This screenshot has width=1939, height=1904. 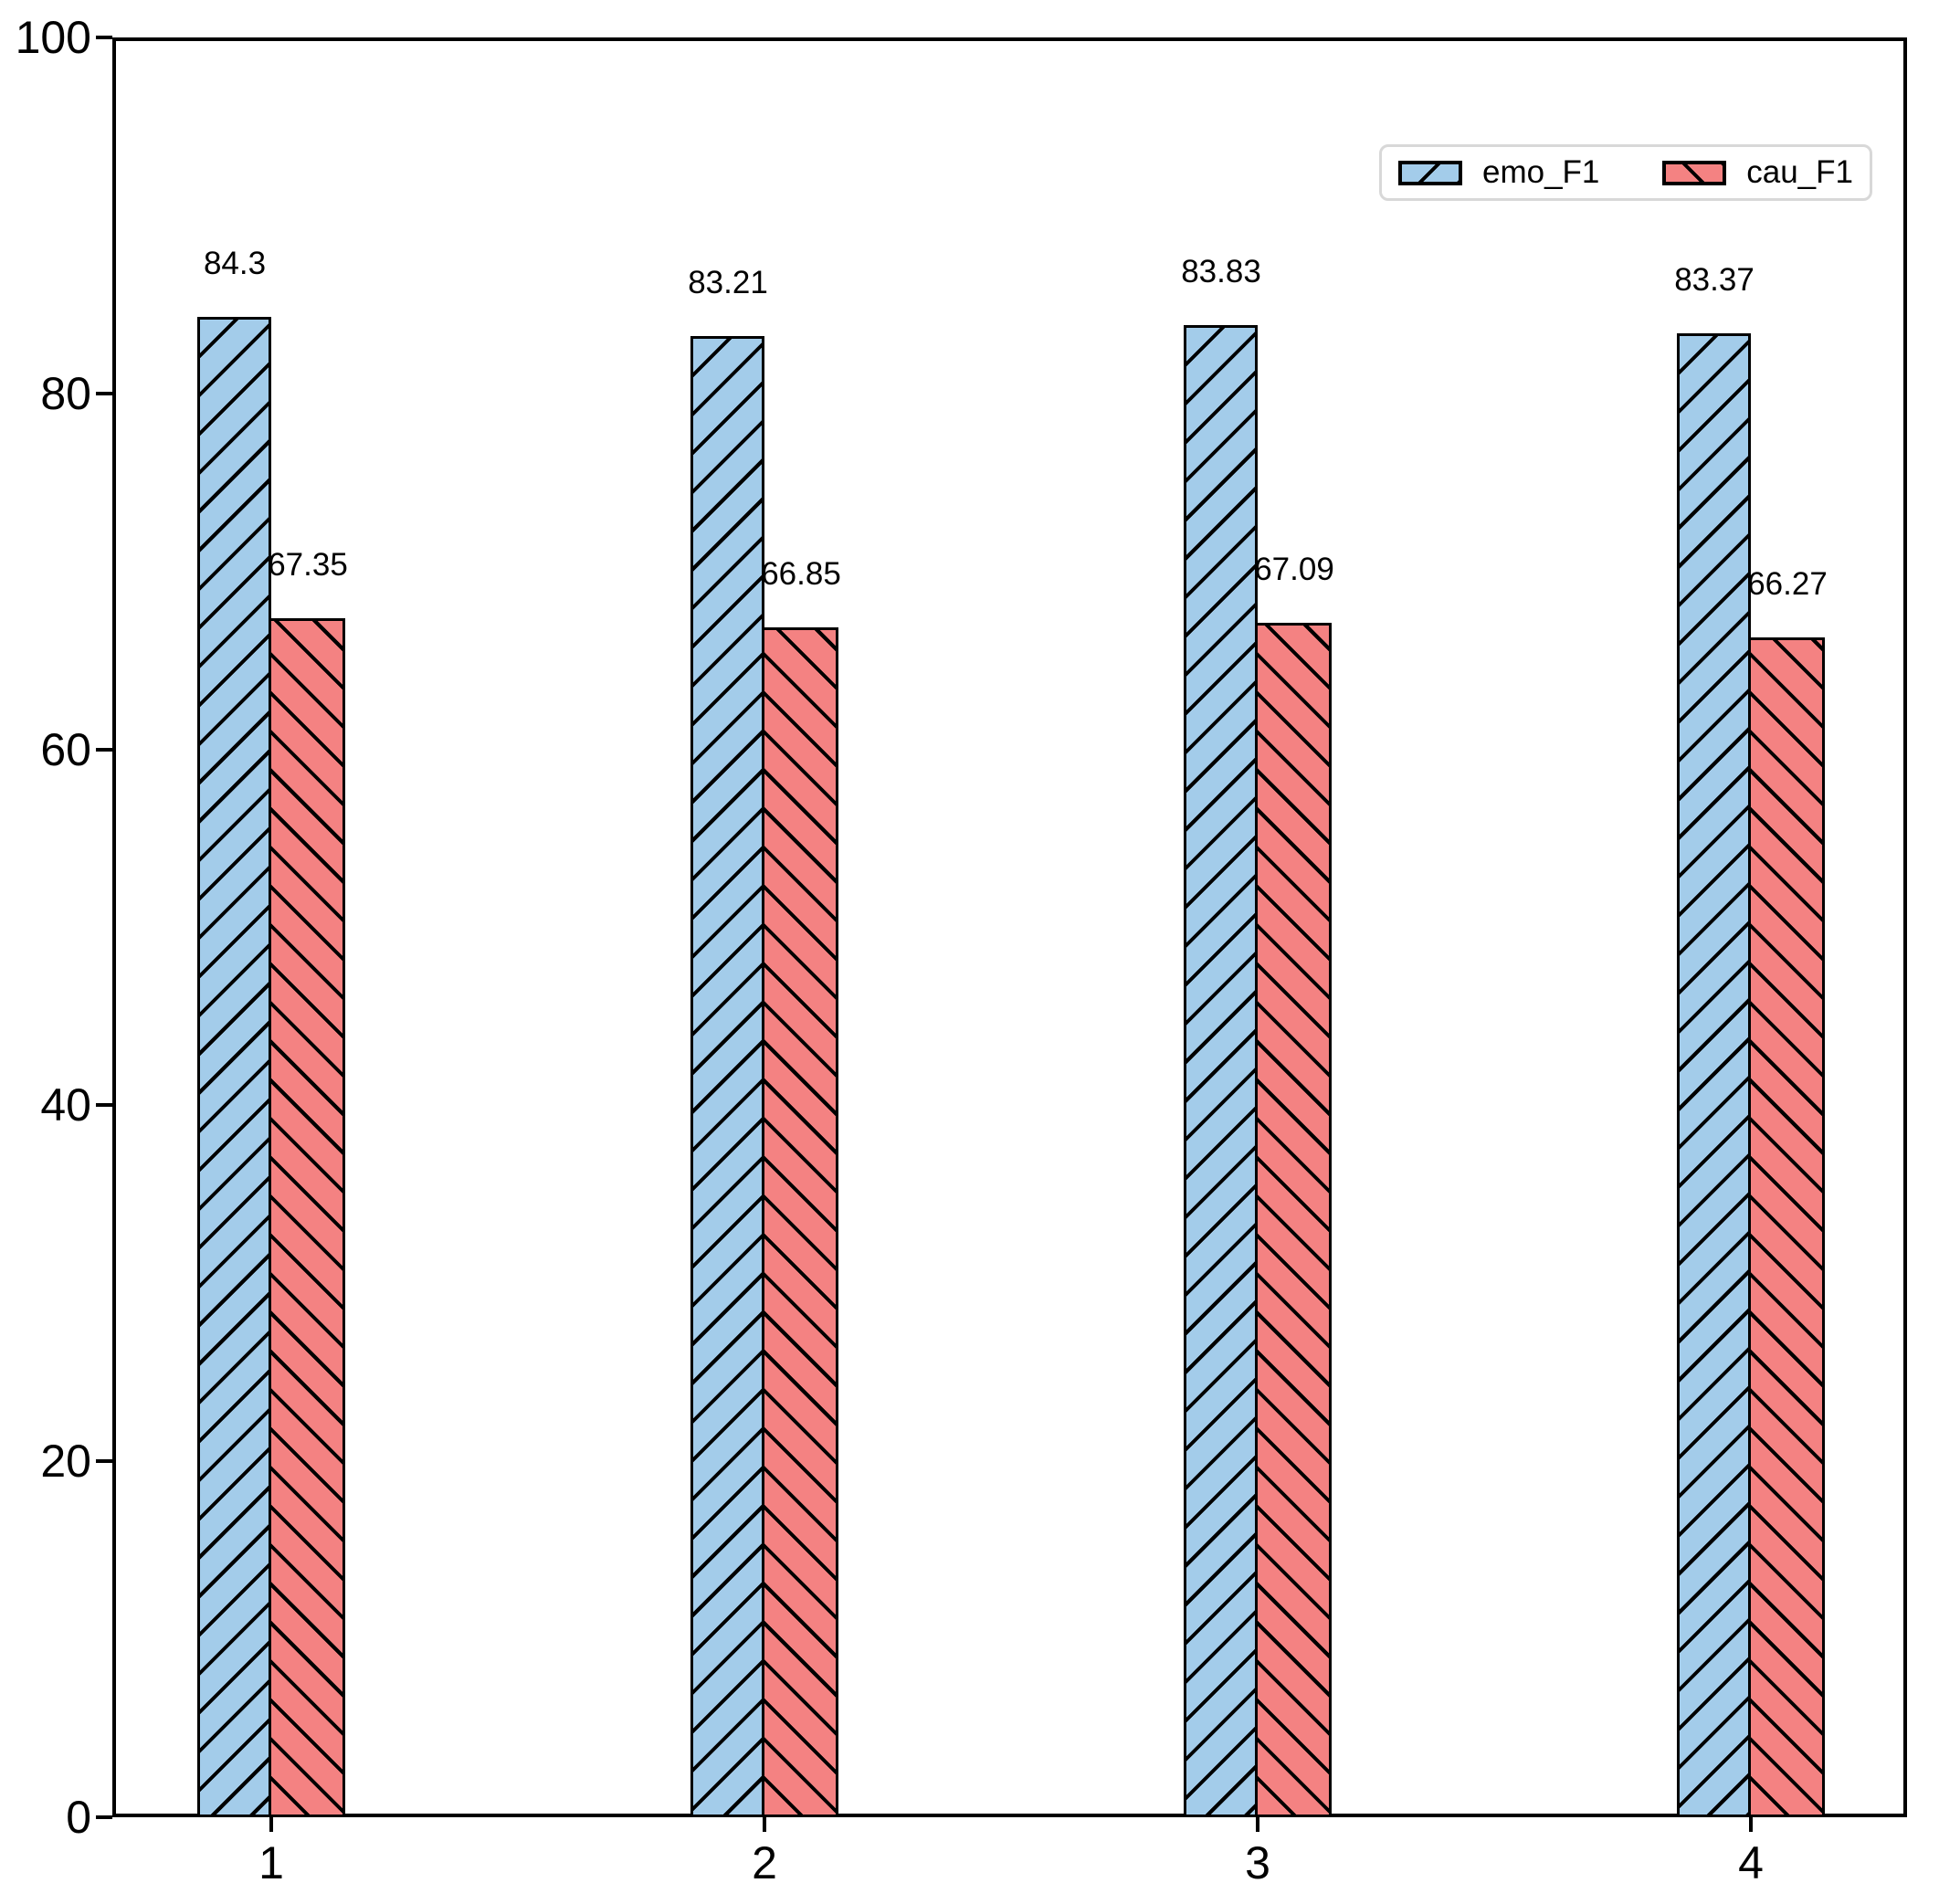 What do you see at coordinates (235, 263) in the screenshot?
I see `bar-value-label-emo_F1-1: 84.3` at bounding box center [235, 263].